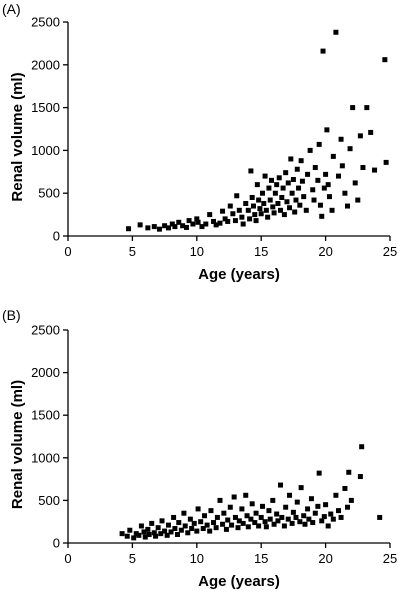 This screenshot has width=400, height=595. What do you see at coordinates (390, 558) in the screenshot?
I see `x-tick-label: 25` at bounding box center [390, 558].